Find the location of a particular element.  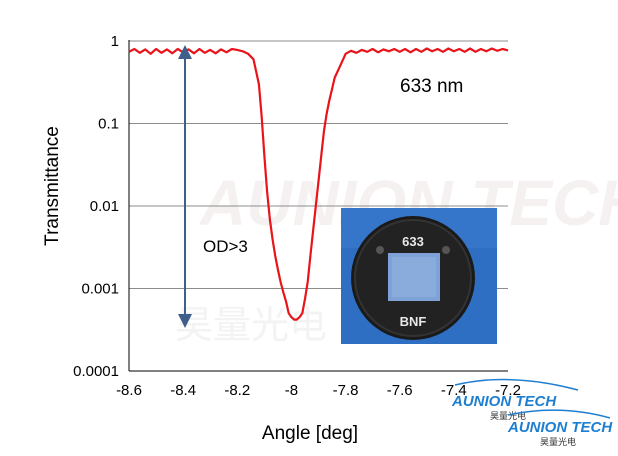

od-label: OD>3 is located at coordinates (225, 246).